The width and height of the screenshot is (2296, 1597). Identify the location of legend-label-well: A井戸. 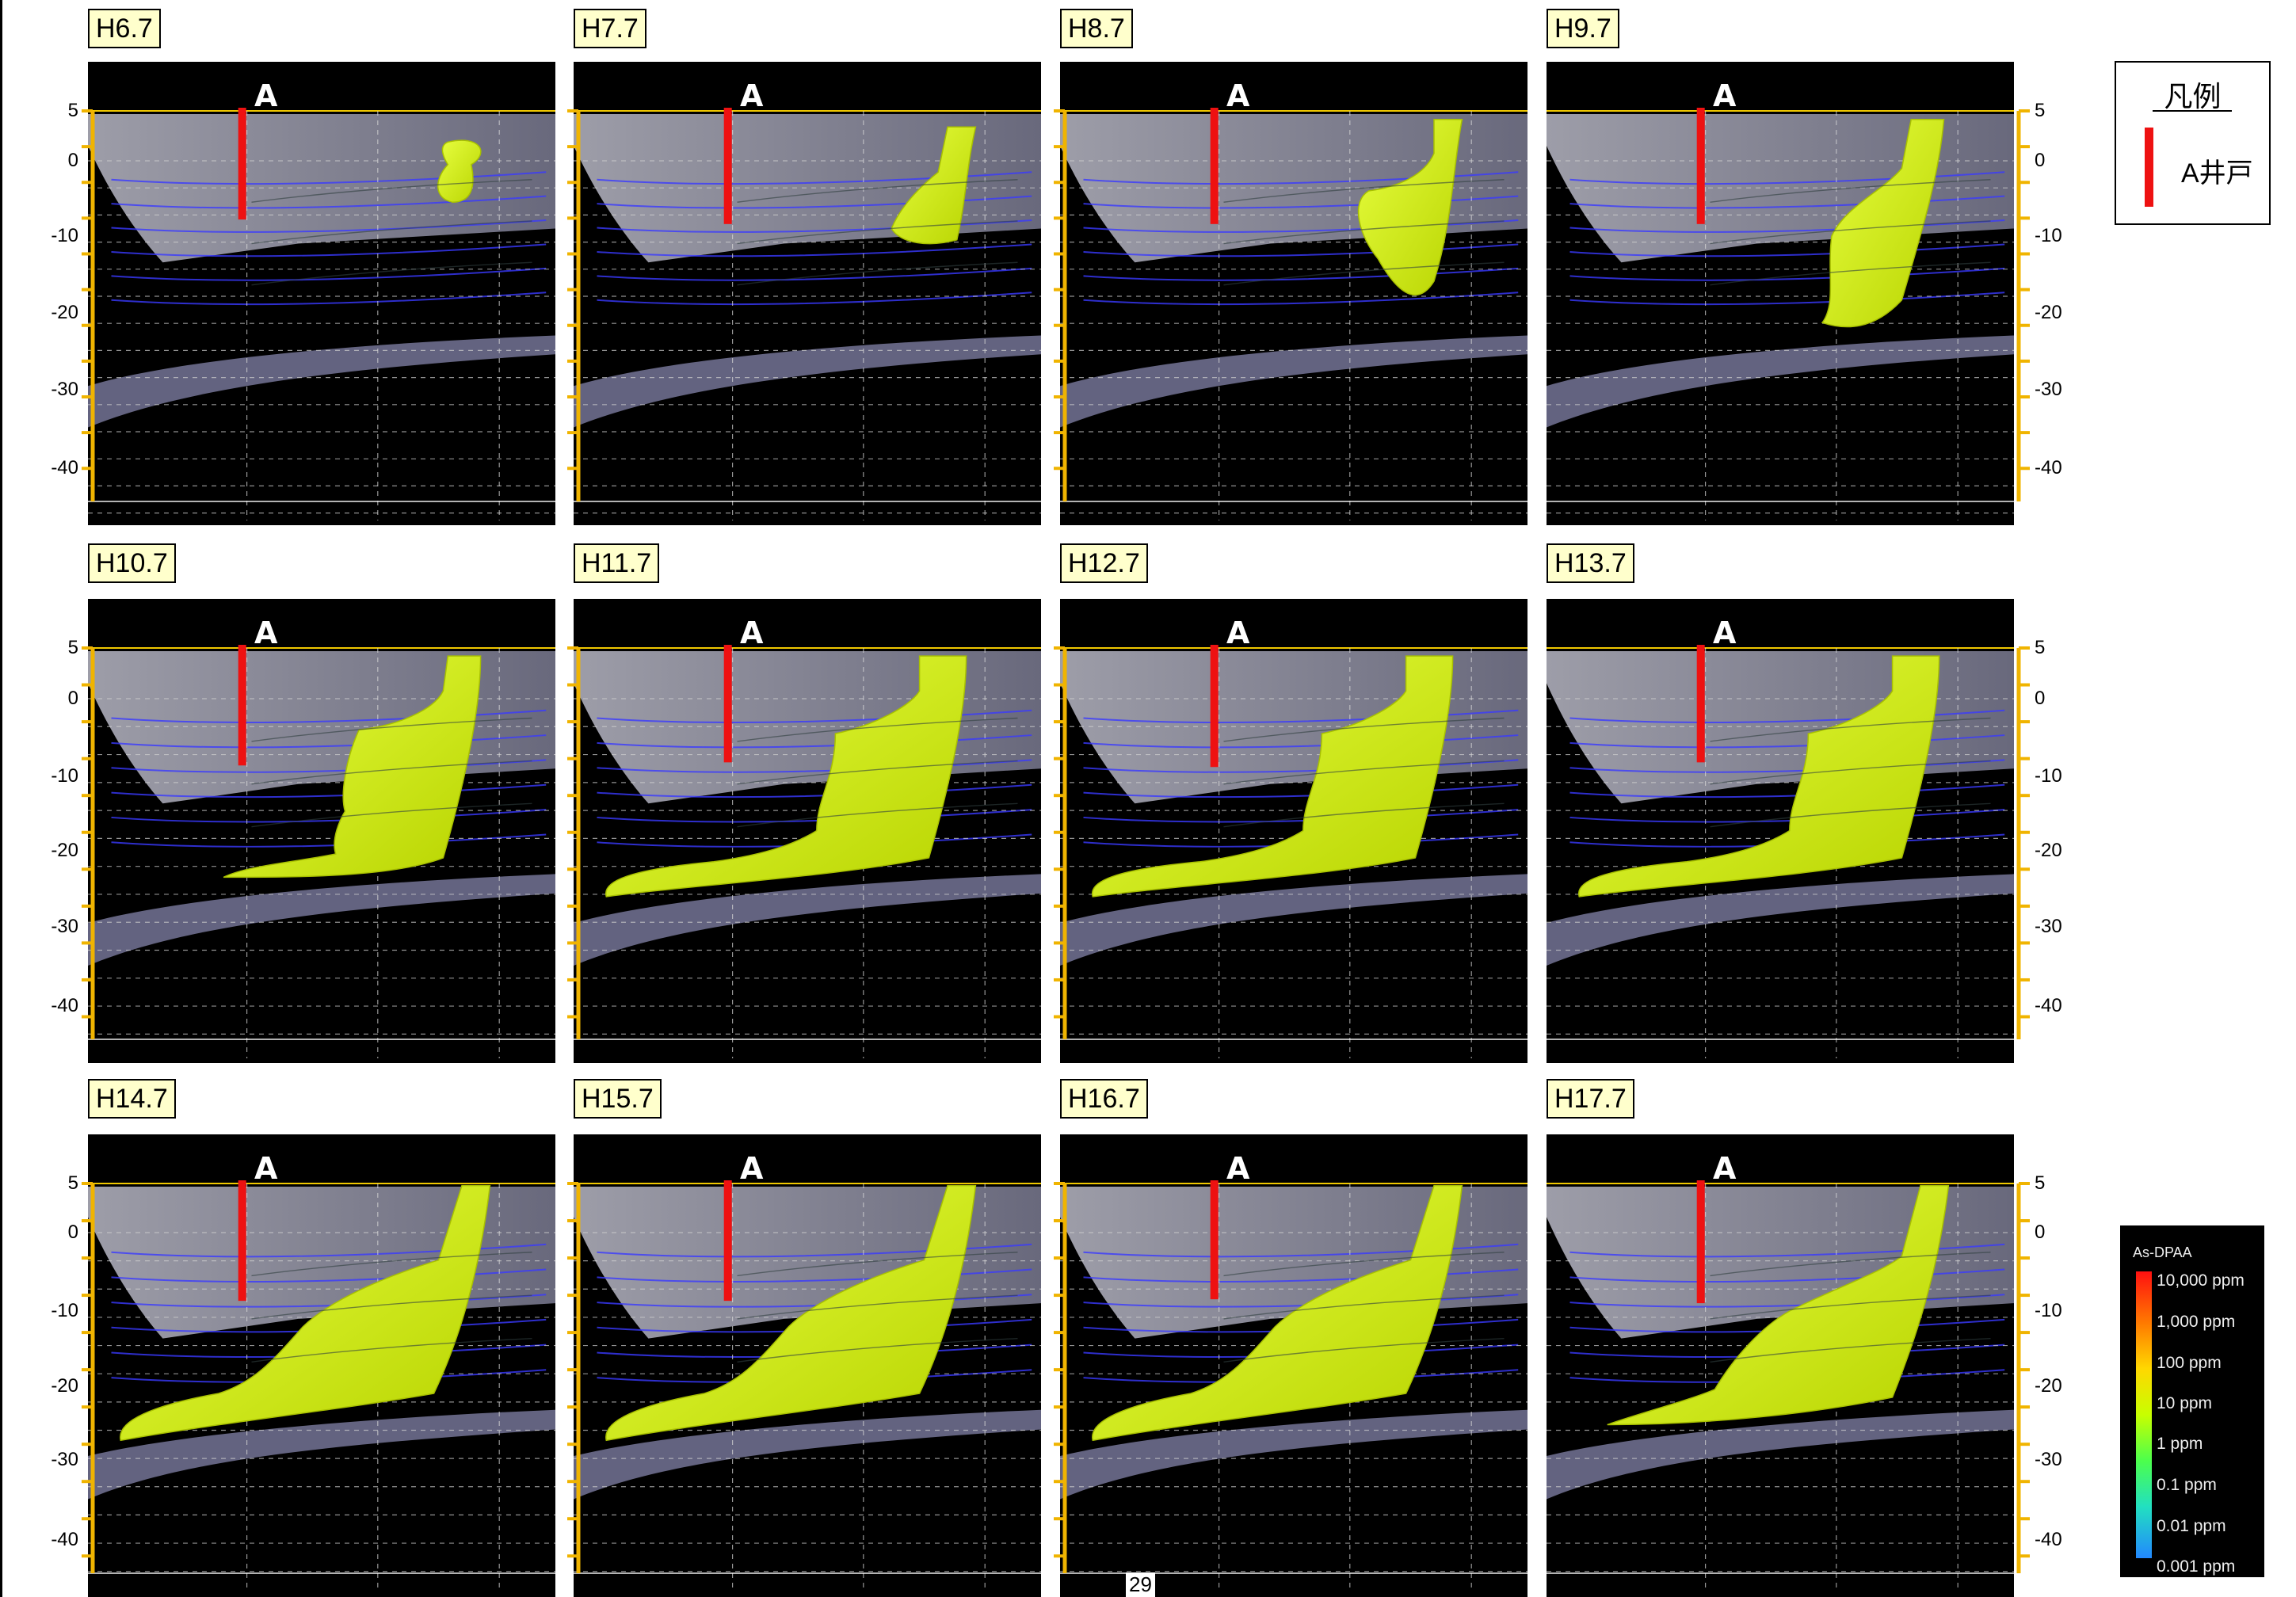
(2217, 173).